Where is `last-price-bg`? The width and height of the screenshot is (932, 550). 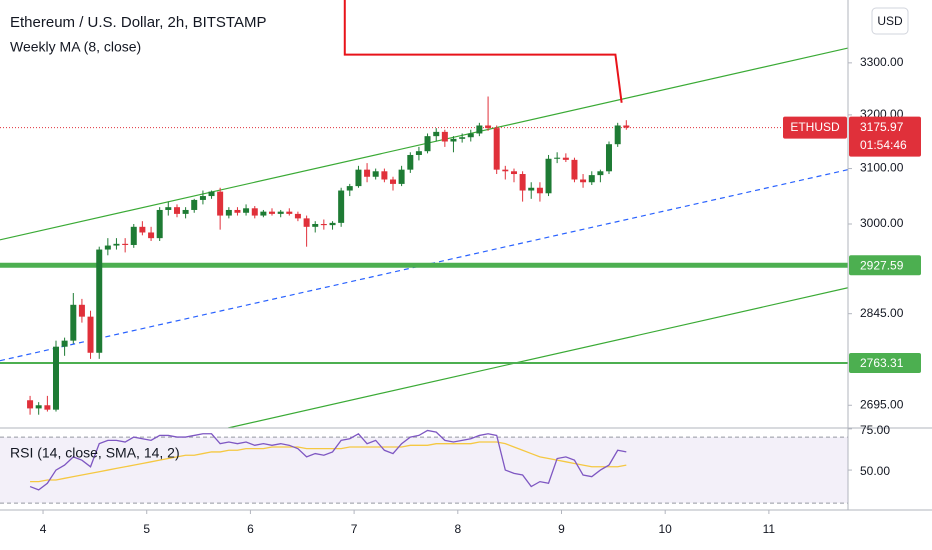
last-price-bg is located at coordinates (885, 136).